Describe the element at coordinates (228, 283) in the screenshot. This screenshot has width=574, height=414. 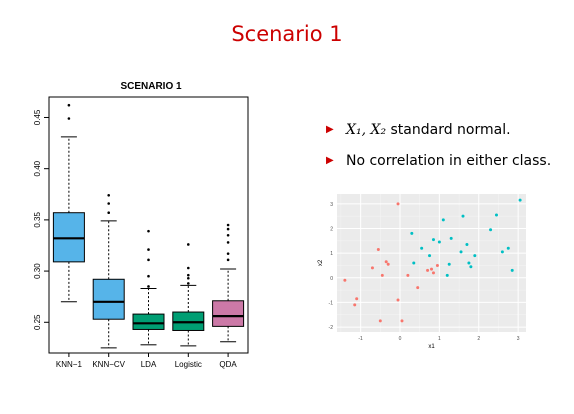
I see `box-qda` at that location.